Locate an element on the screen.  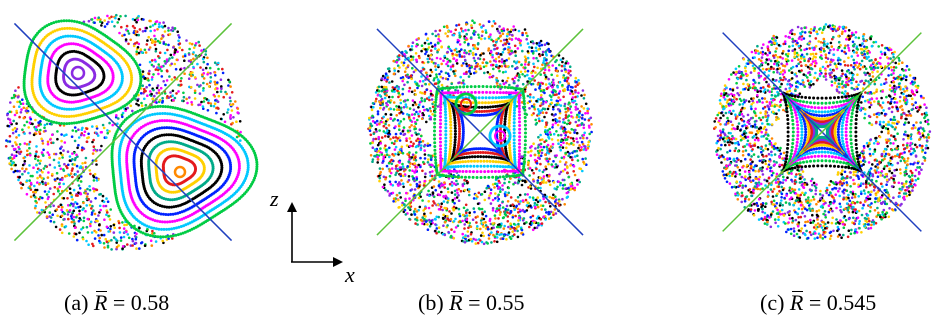
z-axis-label: z is located at coordinates (274, 198).